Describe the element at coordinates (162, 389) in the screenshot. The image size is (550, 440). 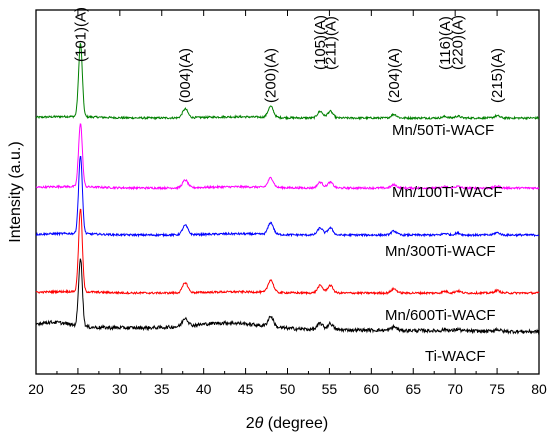
I see `x-tick-label: 35` at that location.